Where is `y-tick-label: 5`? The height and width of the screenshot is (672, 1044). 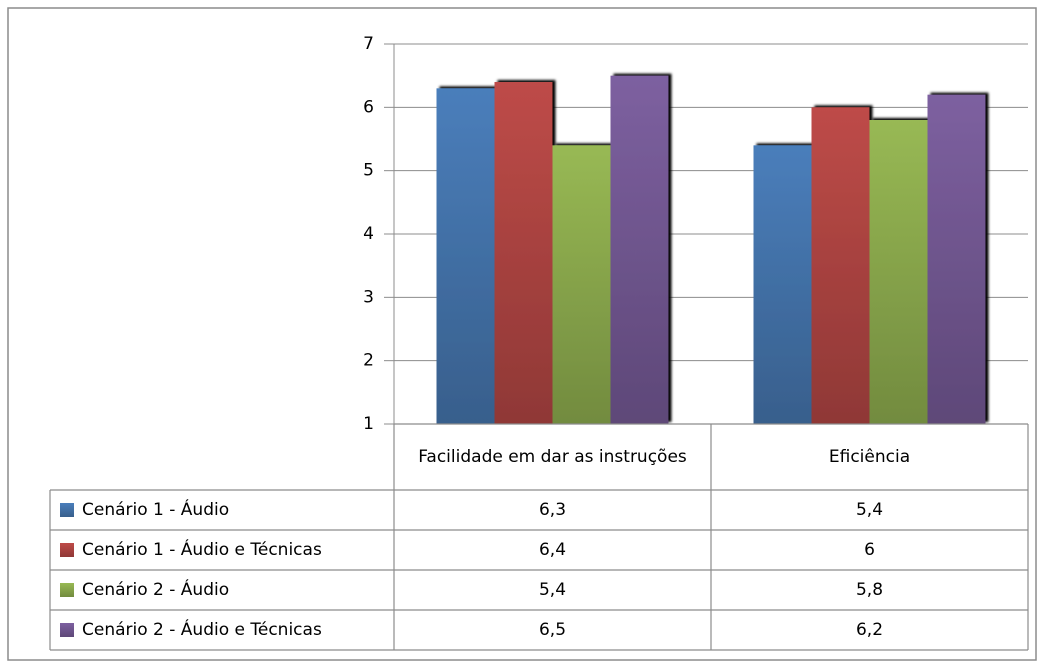
y-tick-label: 5 is located at coordinates (368, 171).